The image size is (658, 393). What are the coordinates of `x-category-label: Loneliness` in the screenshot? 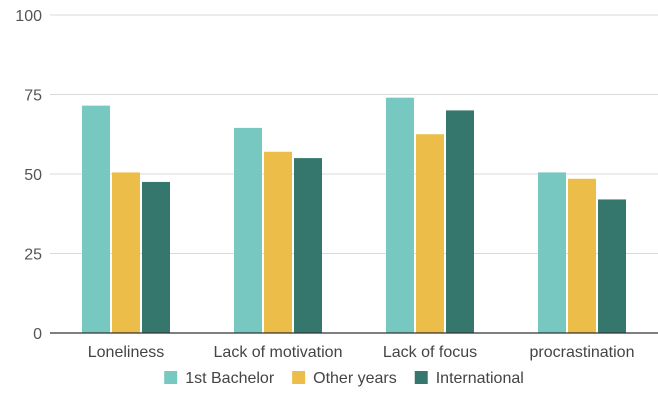 It's located at (126, 352).